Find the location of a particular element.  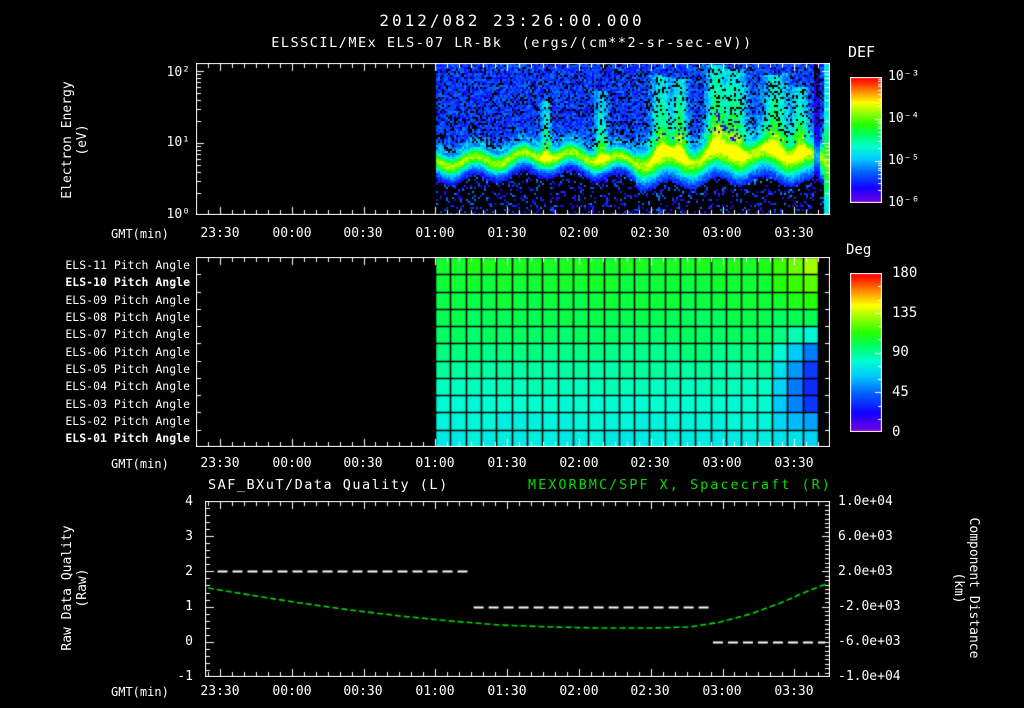

energy-tick-100ev: 10² is located at coordinates (178, 72).